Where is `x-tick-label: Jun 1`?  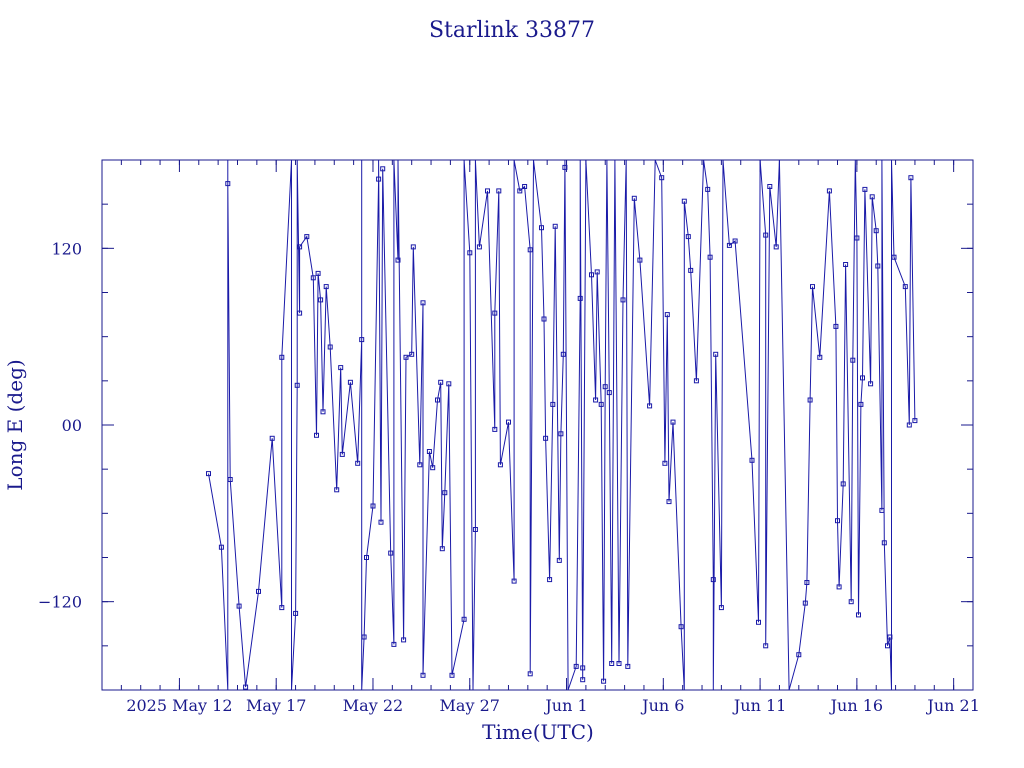
x-tick-label: Jun 1 is located at coordinates (565, 705).